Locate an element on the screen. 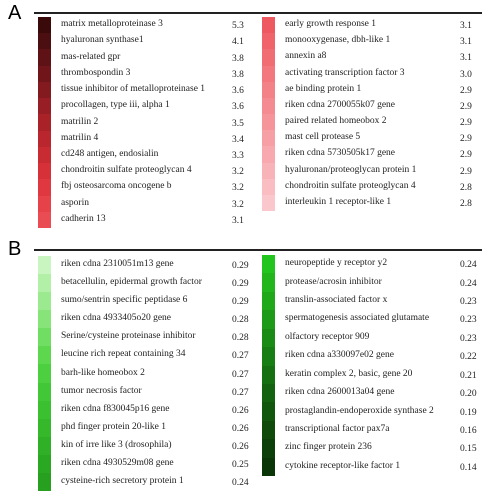 This screenshot has width=489, height=500. gene-label: olfactory receptor 909 is located at coordinates (327, 336).